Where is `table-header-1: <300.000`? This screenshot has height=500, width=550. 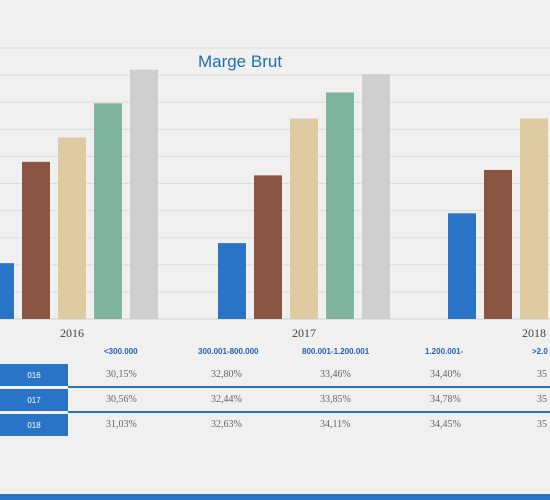 table-header-1: <300.000 is located at coordinates (121, 351).